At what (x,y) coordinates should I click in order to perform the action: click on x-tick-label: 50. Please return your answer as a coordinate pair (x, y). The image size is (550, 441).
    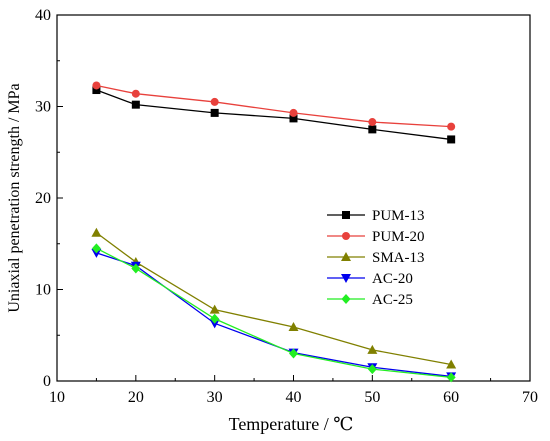
    Looking at the image, I should click on (372, 397).